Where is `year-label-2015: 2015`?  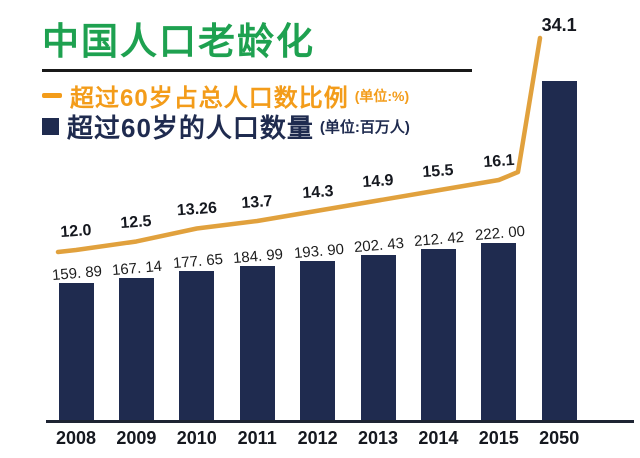 year-label-2015: 2015 is located at coordinates (498, 438).